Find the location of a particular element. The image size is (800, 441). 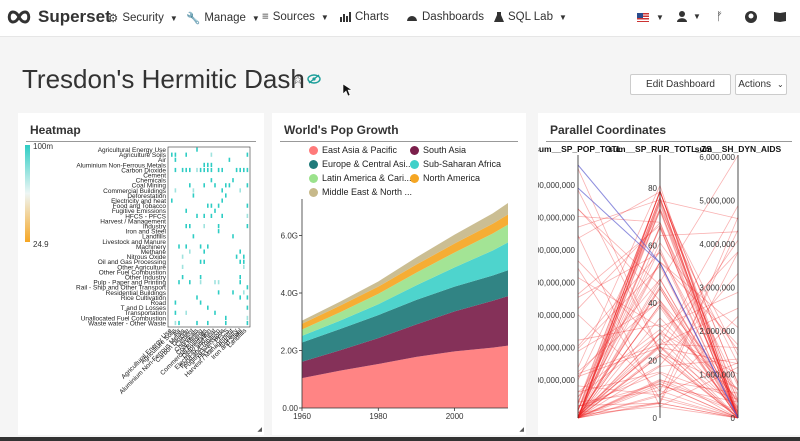

pc-tick-label: 1,000,000 is located at coordinates (717, 375).